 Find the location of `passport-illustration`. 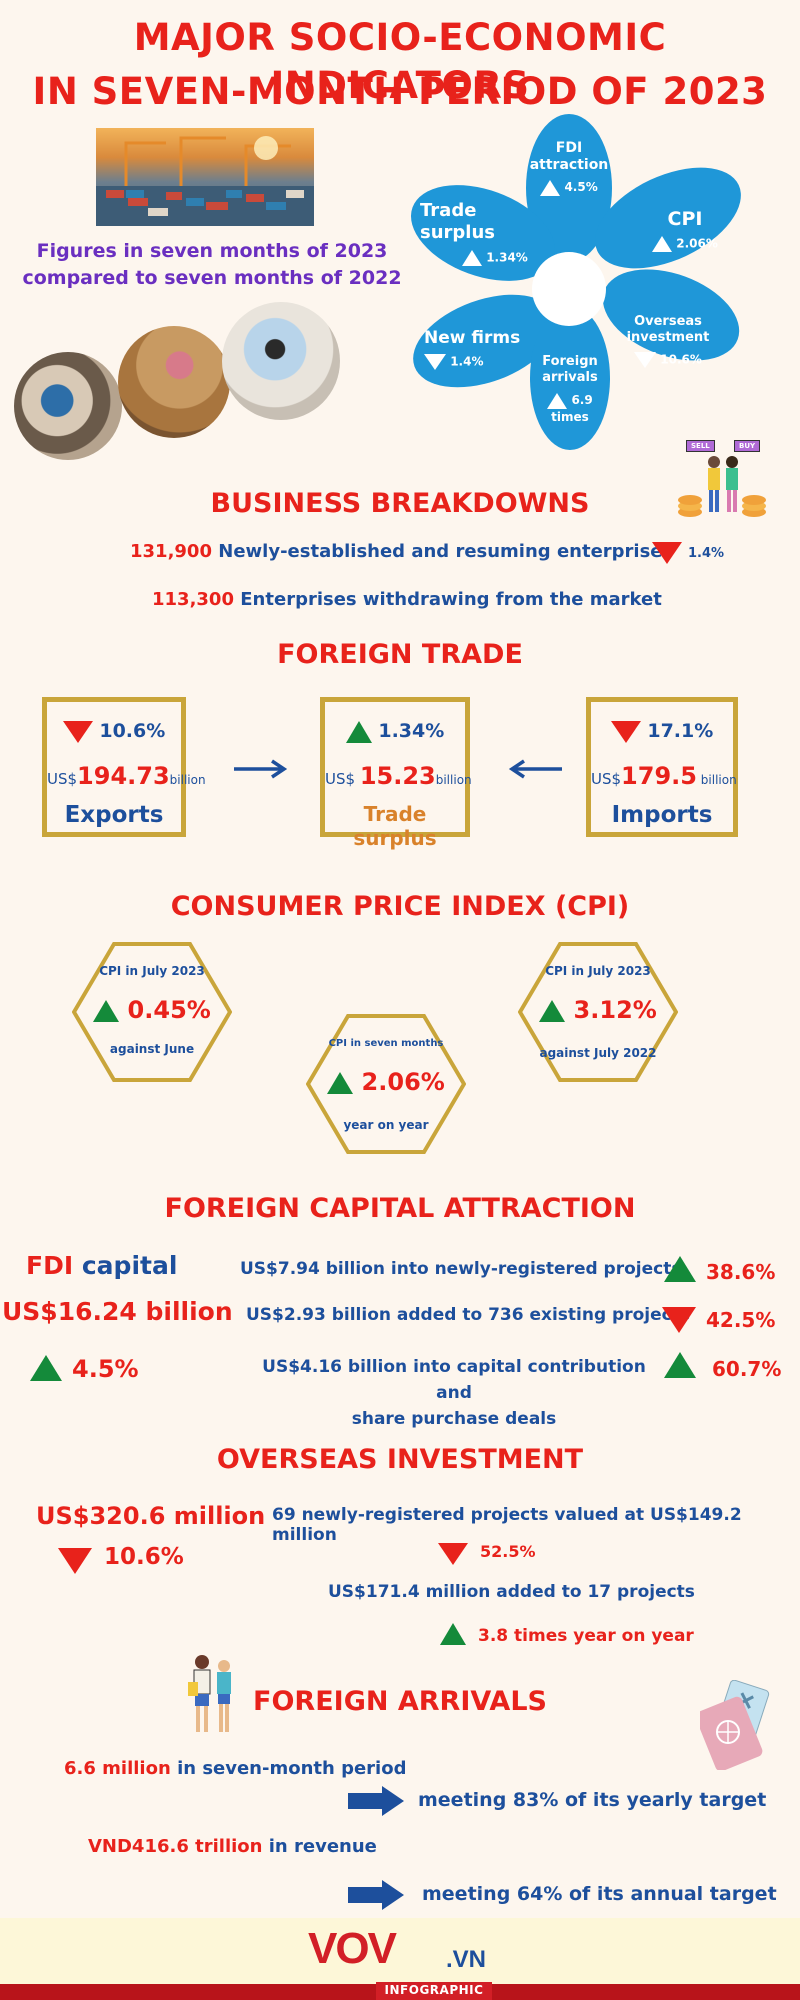

passport-illustration is located at coordinates (735, 1725).